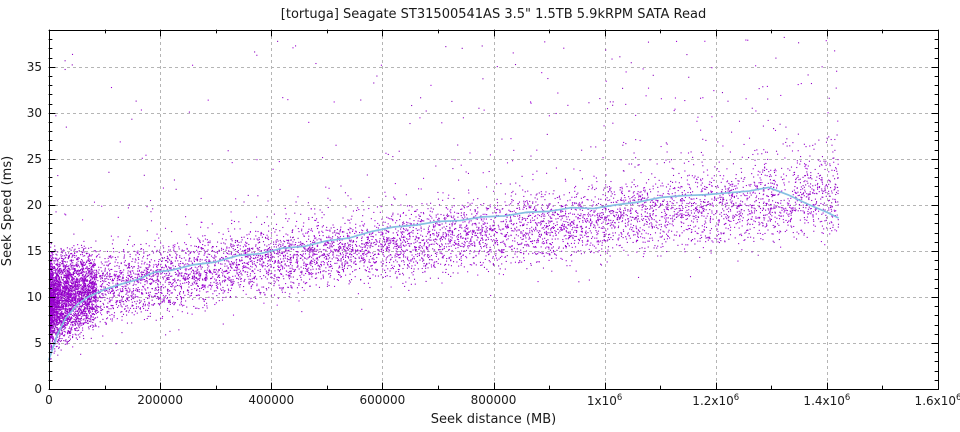 This screenshot has height=432, width=960. I want to click on x-axis-title: Seek distance (MB), so click(493, 419).